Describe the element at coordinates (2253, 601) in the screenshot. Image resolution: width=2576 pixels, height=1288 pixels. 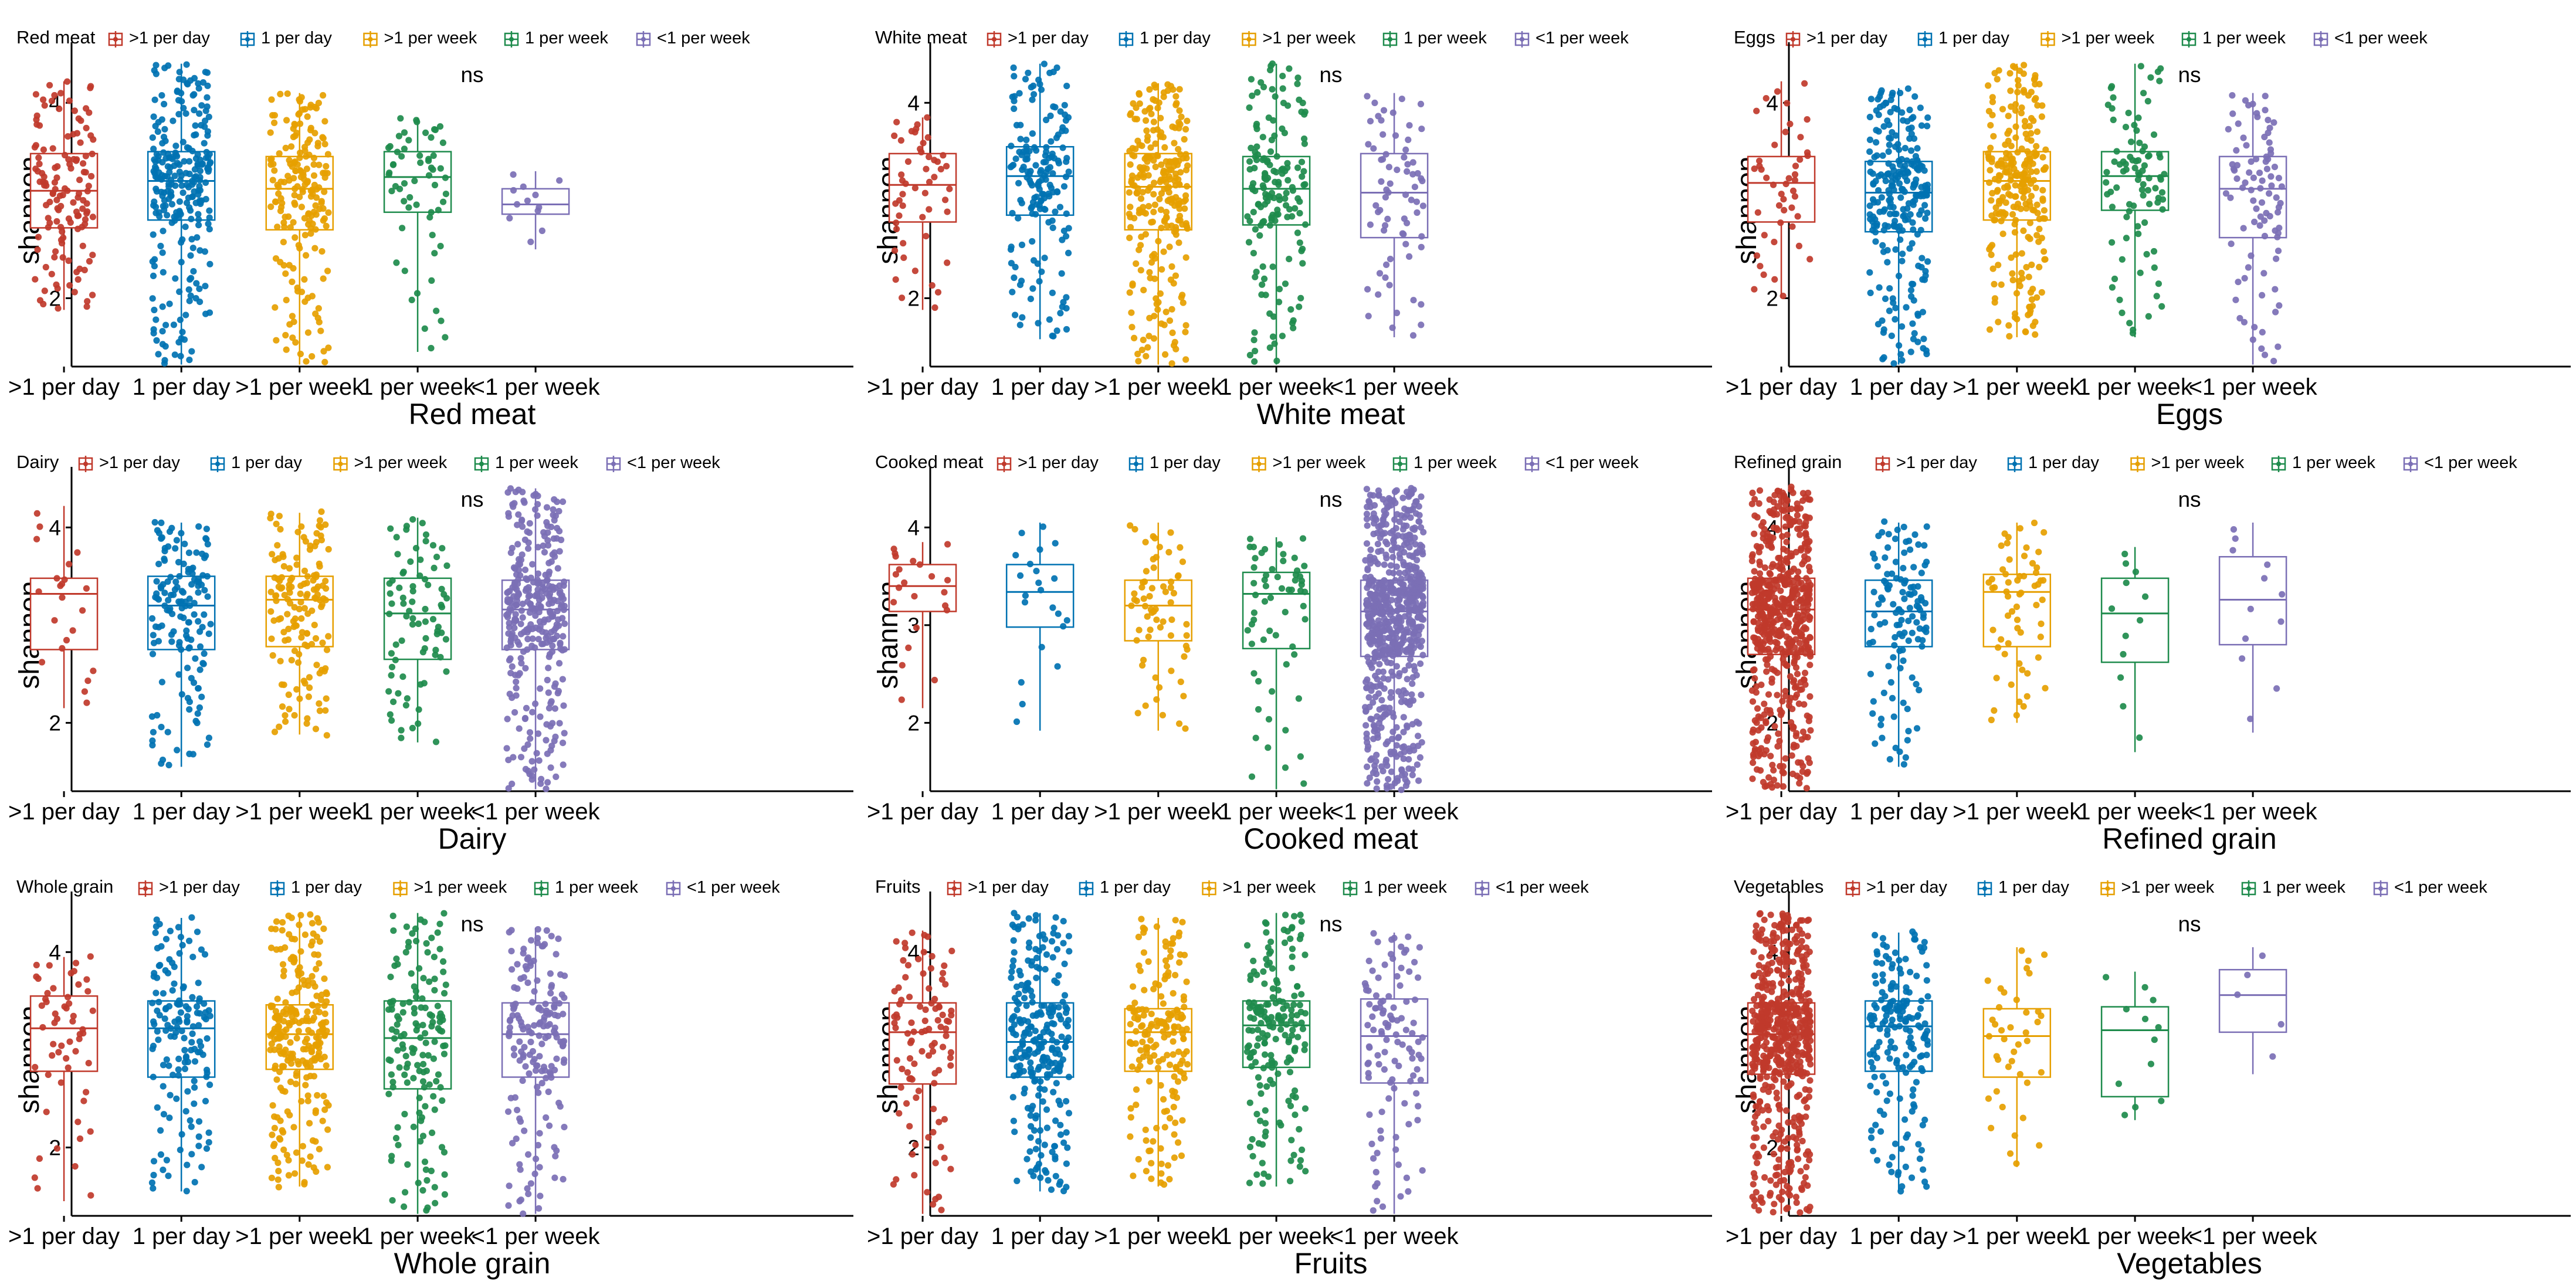
I see `box-iqr` at that location.